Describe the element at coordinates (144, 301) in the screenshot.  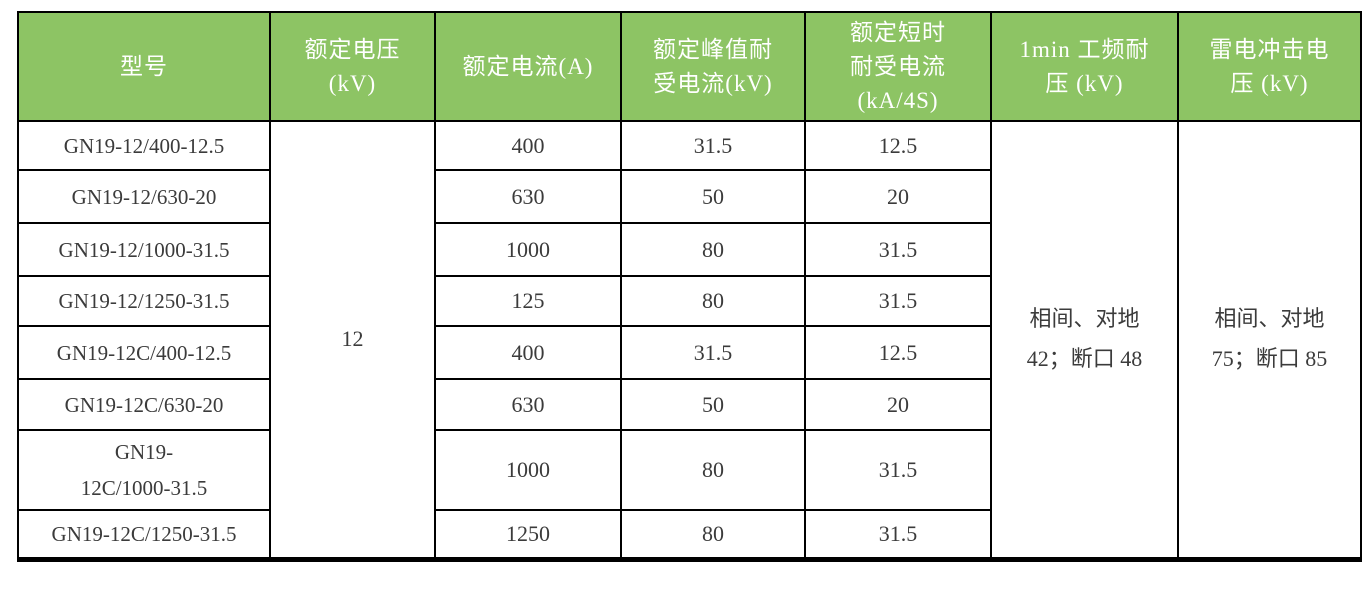
I see `cell-model: GN19-12/1250-31.5` at that location.